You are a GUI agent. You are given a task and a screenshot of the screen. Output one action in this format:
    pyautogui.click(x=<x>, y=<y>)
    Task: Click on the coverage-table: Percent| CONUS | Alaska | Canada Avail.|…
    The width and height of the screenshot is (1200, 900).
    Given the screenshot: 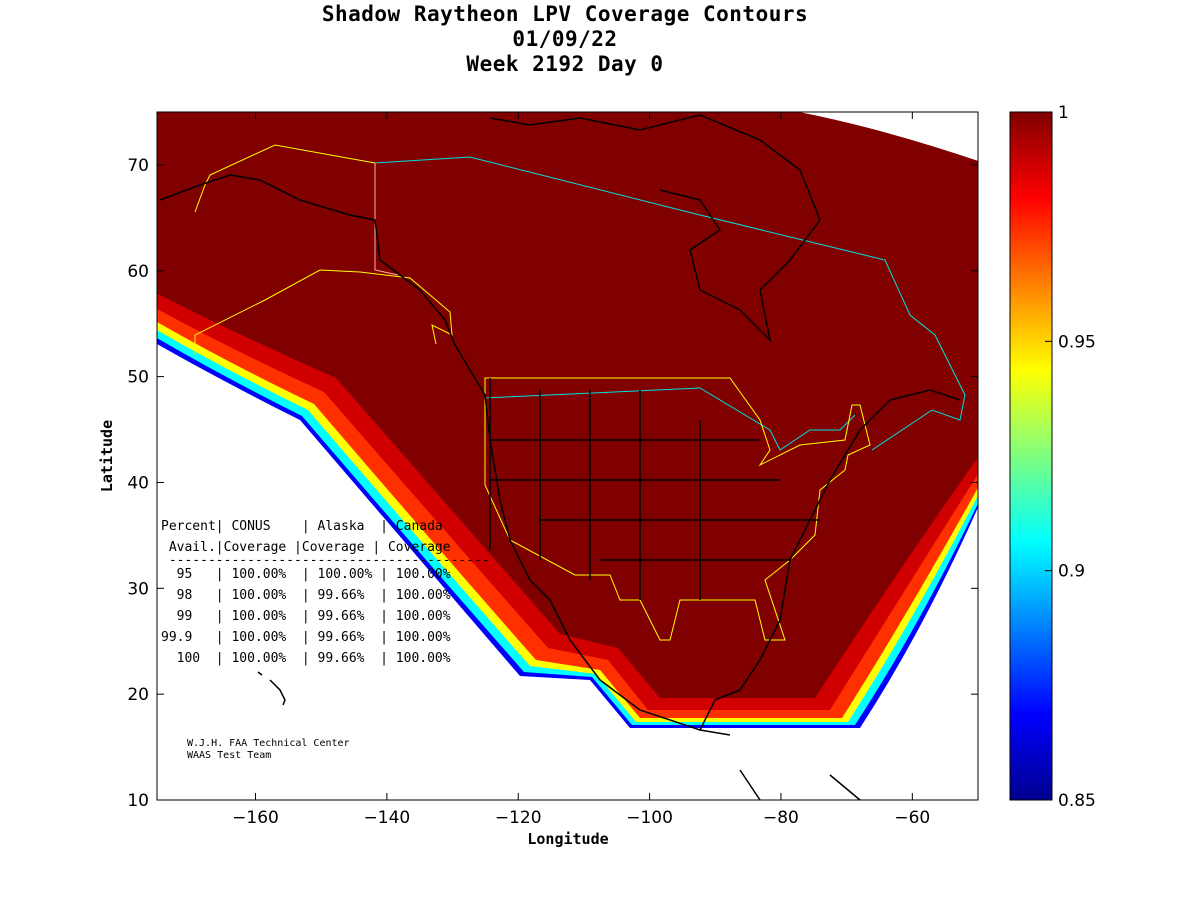 What is the action you would take?
    pyautogui.click(x=325, y=592)
    